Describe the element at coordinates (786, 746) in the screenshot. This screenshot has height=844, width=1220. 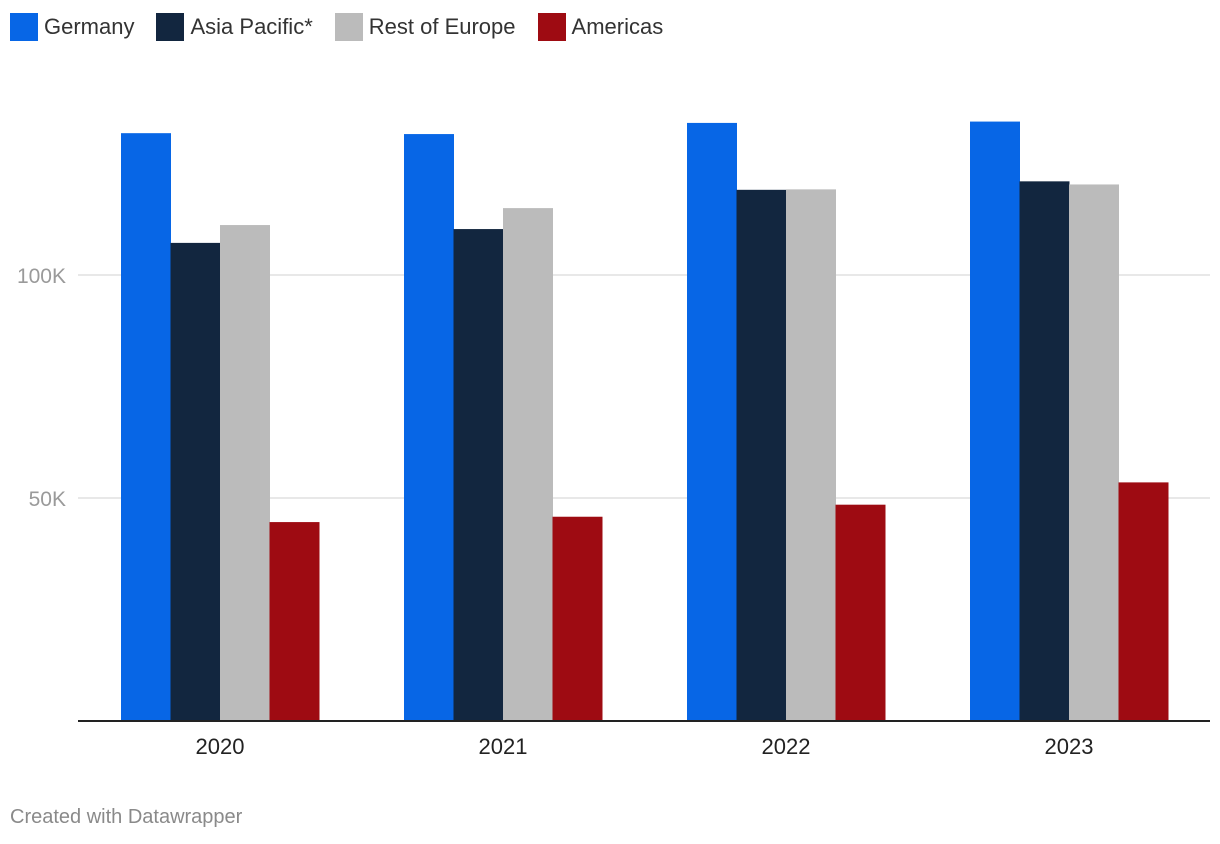
I see `x-tick-label-2022: 2022` at that location.